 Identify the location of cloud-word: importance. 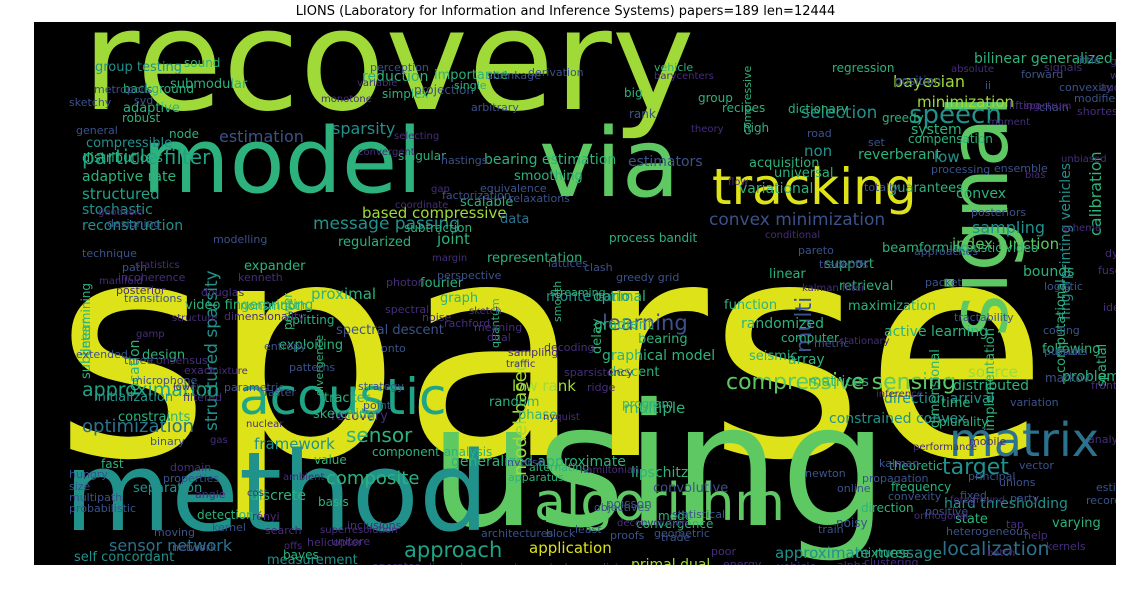
(471, 75).